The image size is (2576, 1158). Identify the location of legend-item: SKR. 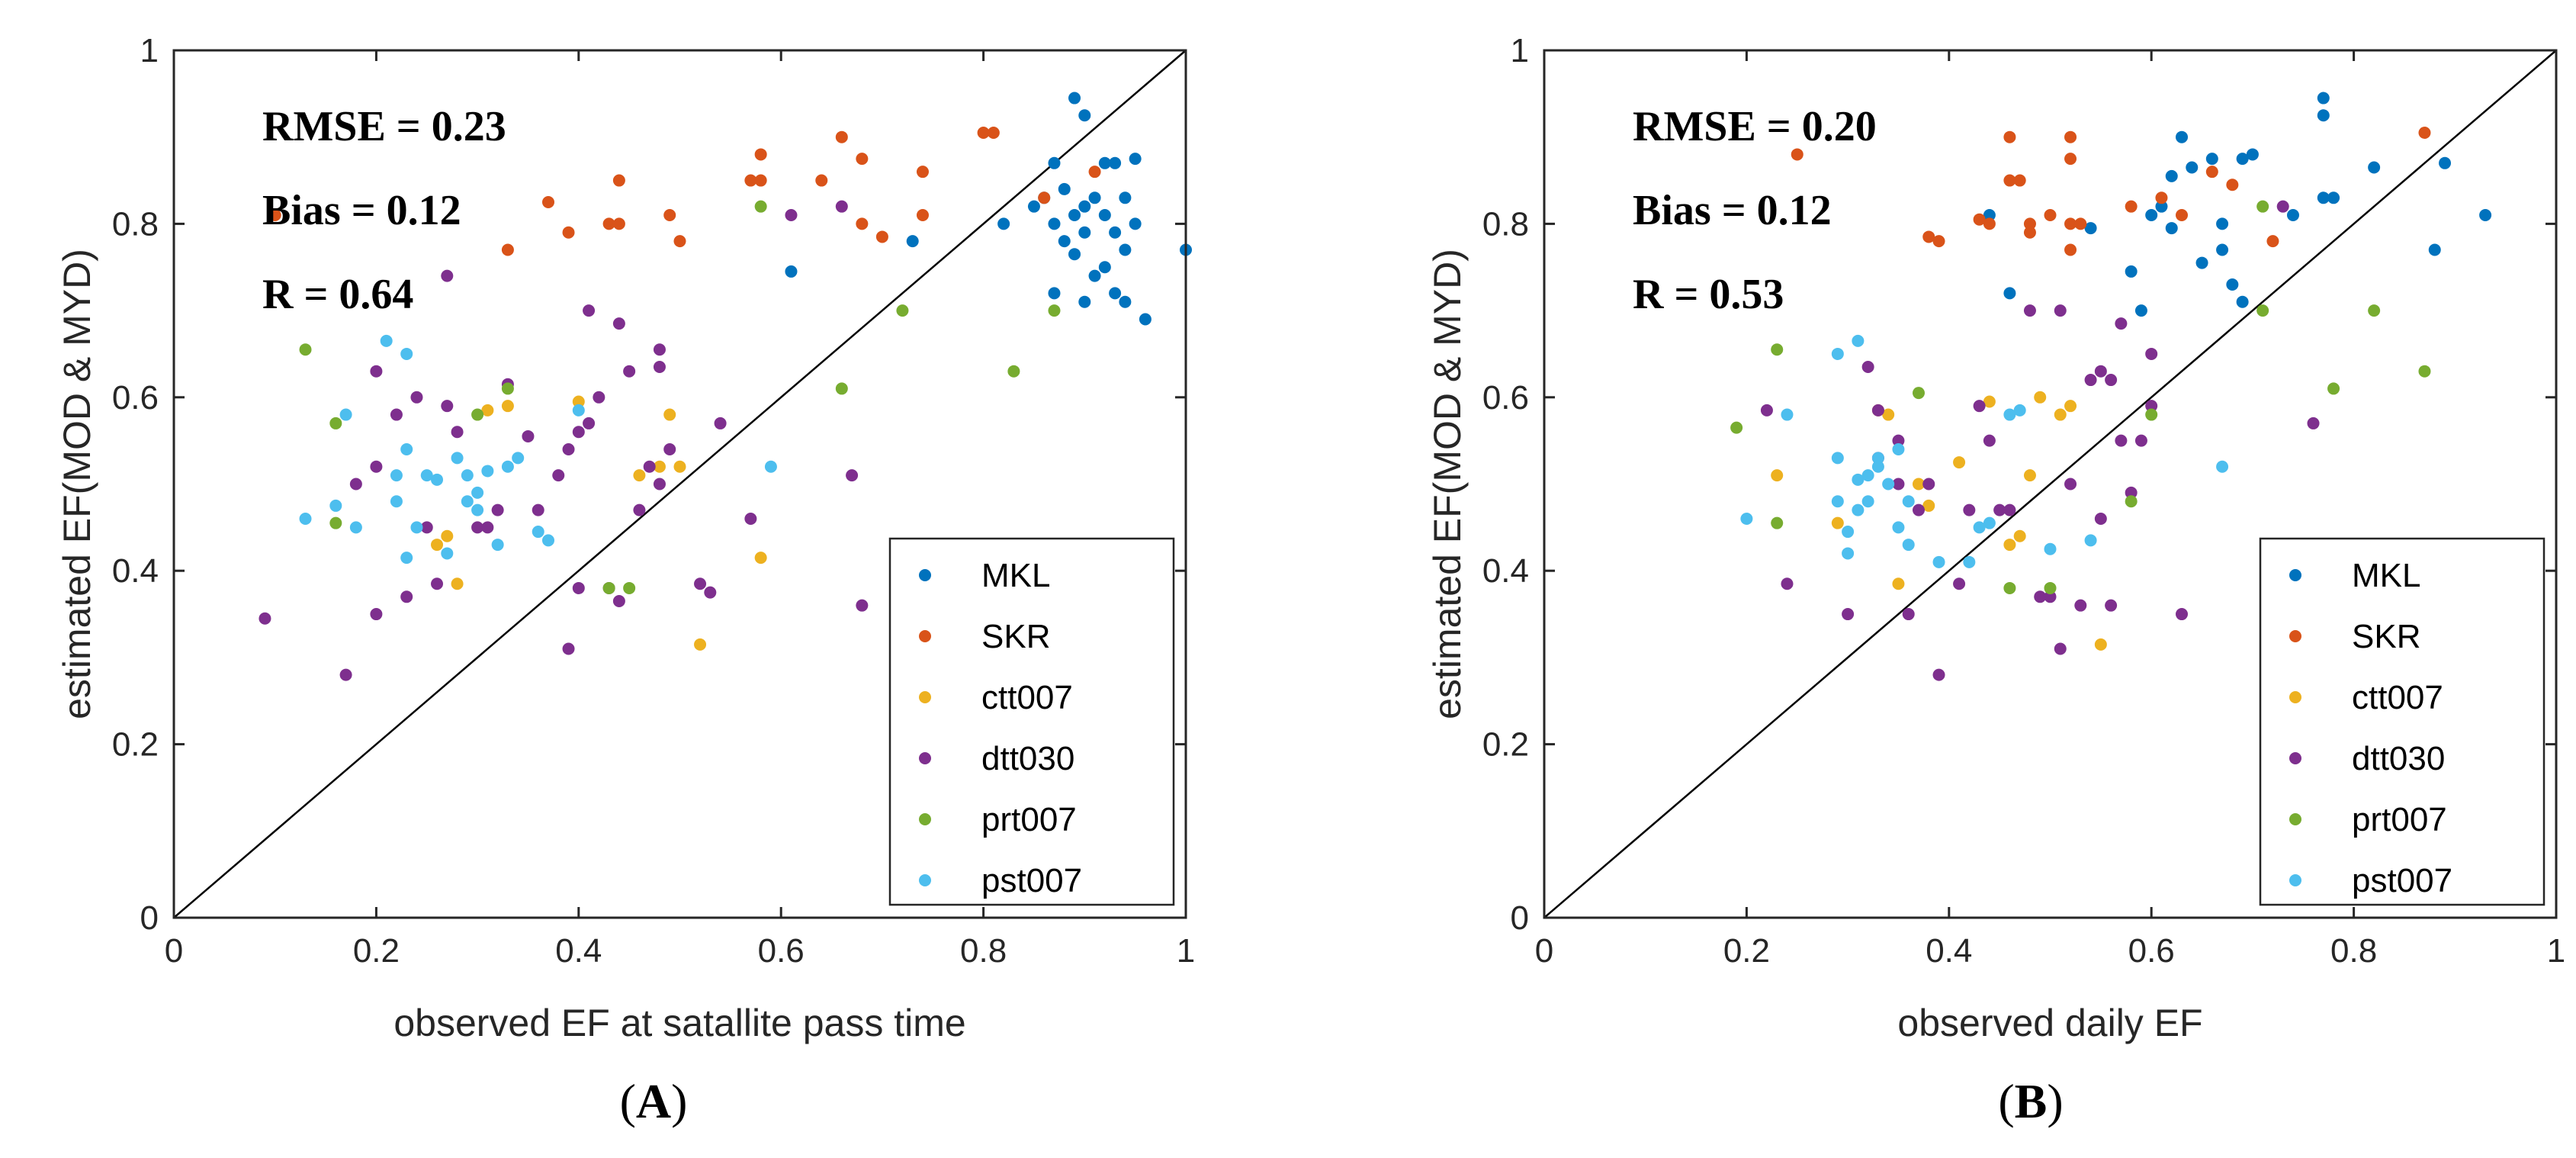
(985, 636).